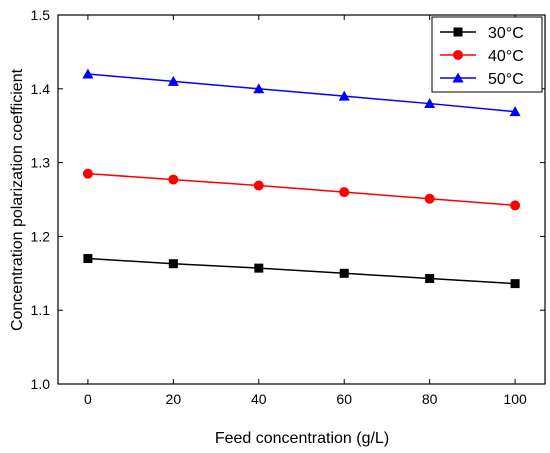 The height and width of the screenshot is (453, 550). What do you see at coordinates (174, 399) in the screenshot?
I see `x-tick-label: 20` at bounding box center [174, 399].